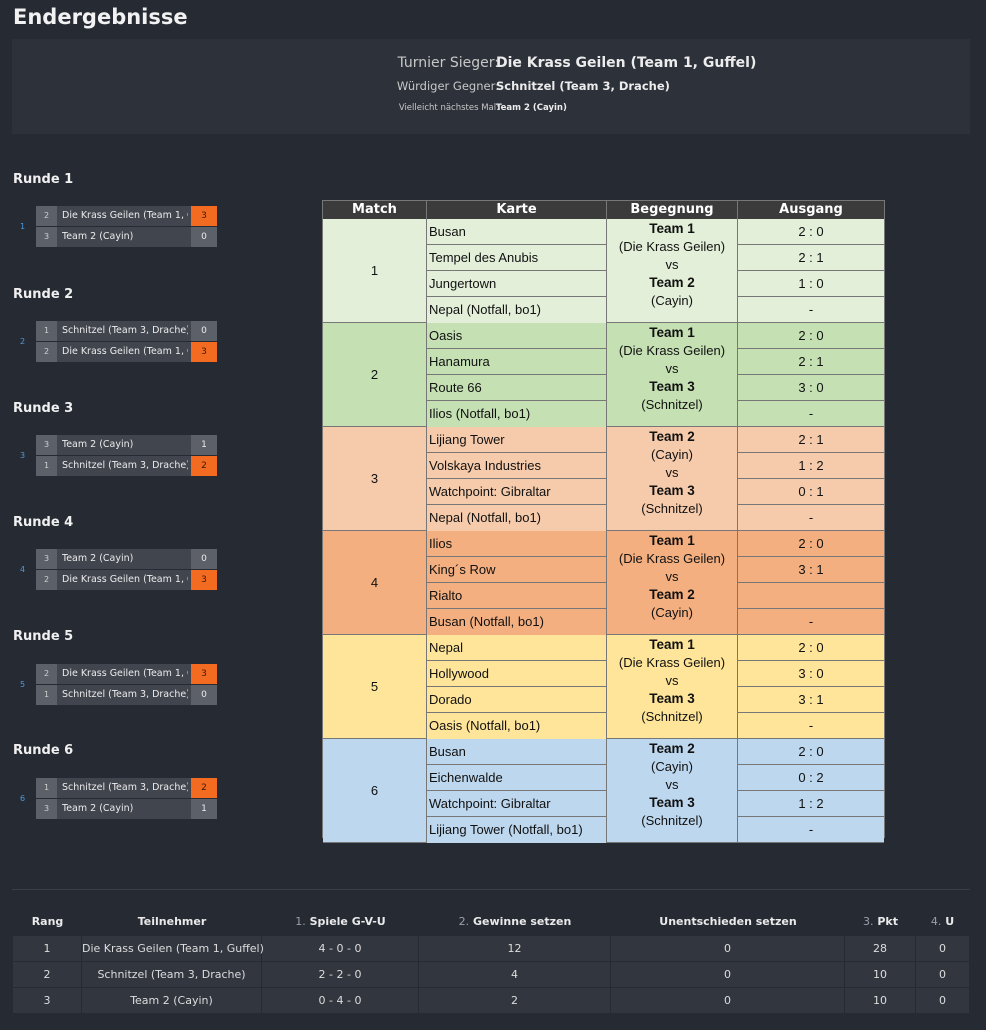  Describe the element at coordinates (728, 948) in the screenshot. I see `standings-cell: 0` at that location.